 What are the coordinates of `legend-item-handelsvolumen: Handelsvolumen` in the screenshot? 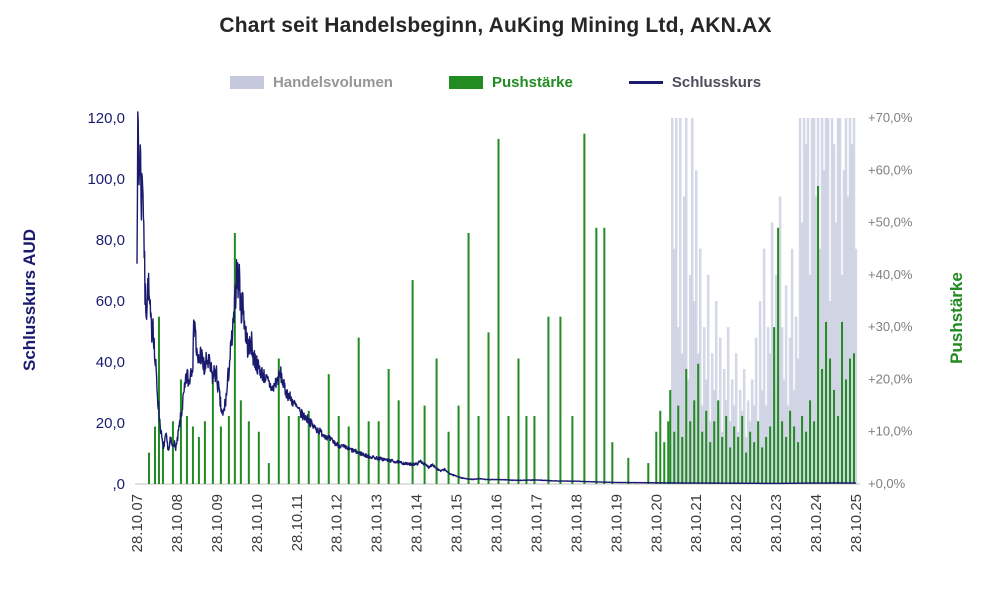 It's located at (311, 82).